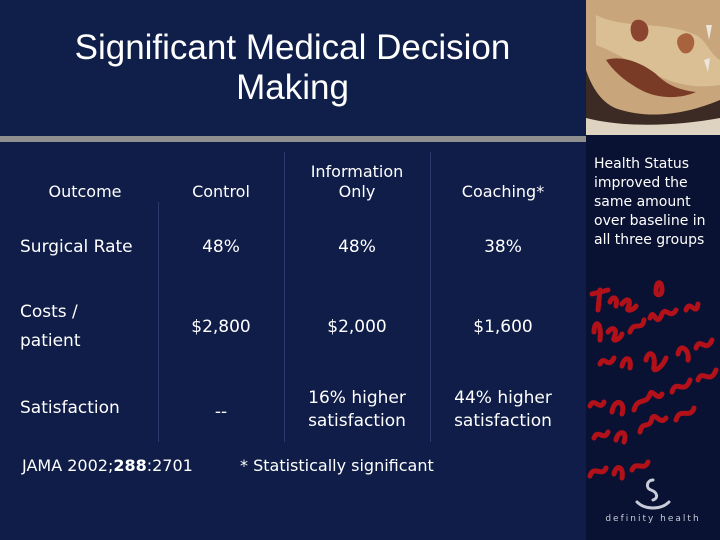 This screenshot has height=540, width=720. Describe the element at coordinates (357, 409) in the screenshot. I see `satisfaction-information-only: 16% higher satisfaction` at that location.